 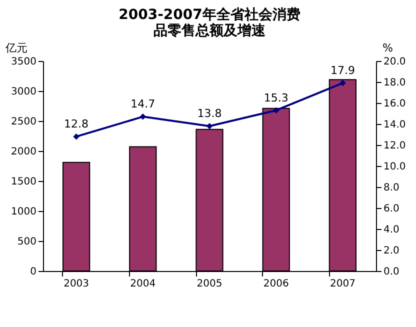 What do you see at coordinates (16, 48) in the screenshot?
I see `y-axis-title: 亿元` at bounding box center [16, 48].